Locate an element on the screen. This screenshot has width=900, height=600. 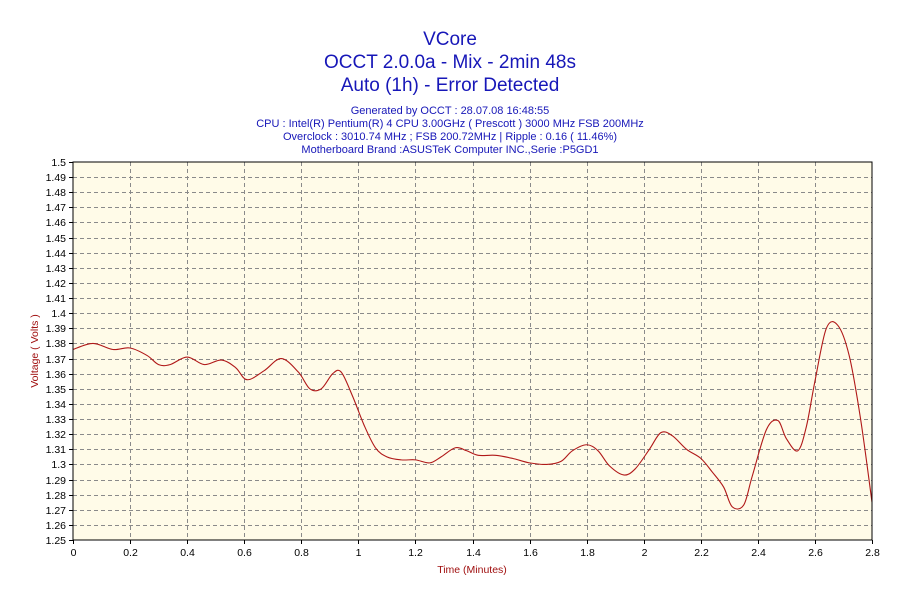
x-tick-label: 0.4 is located at coordinates (187, 553).